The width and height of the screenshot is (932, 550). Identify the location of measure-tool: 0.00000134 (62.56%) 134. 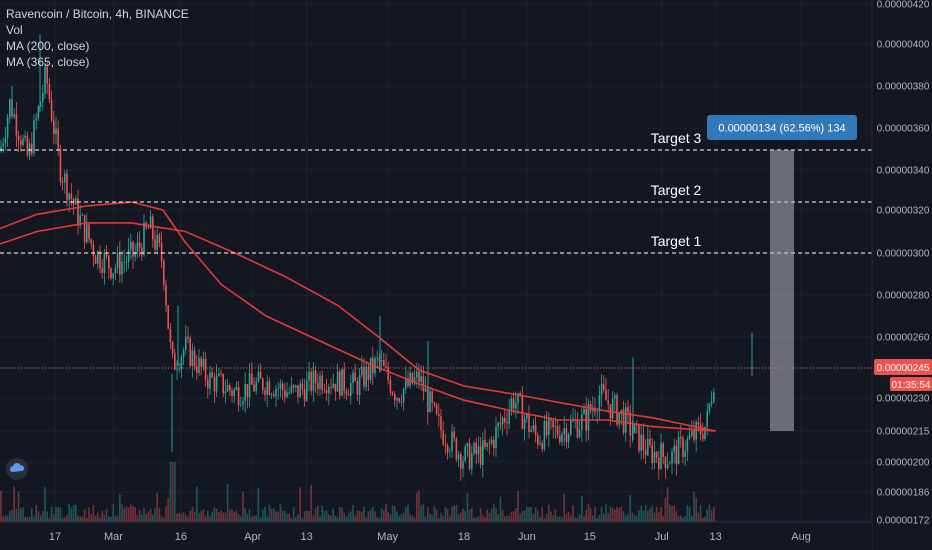
(782, 273).